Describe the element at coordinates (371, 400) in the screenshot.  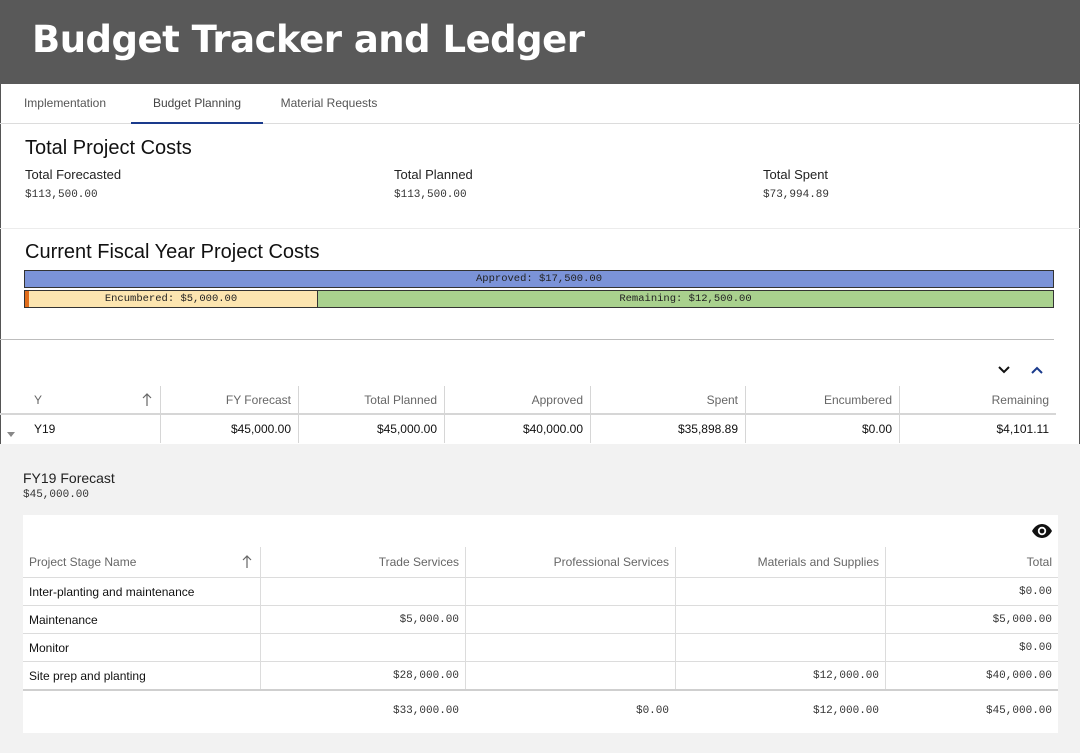
I see `column-header-total-planned: Total Planned` at that location.